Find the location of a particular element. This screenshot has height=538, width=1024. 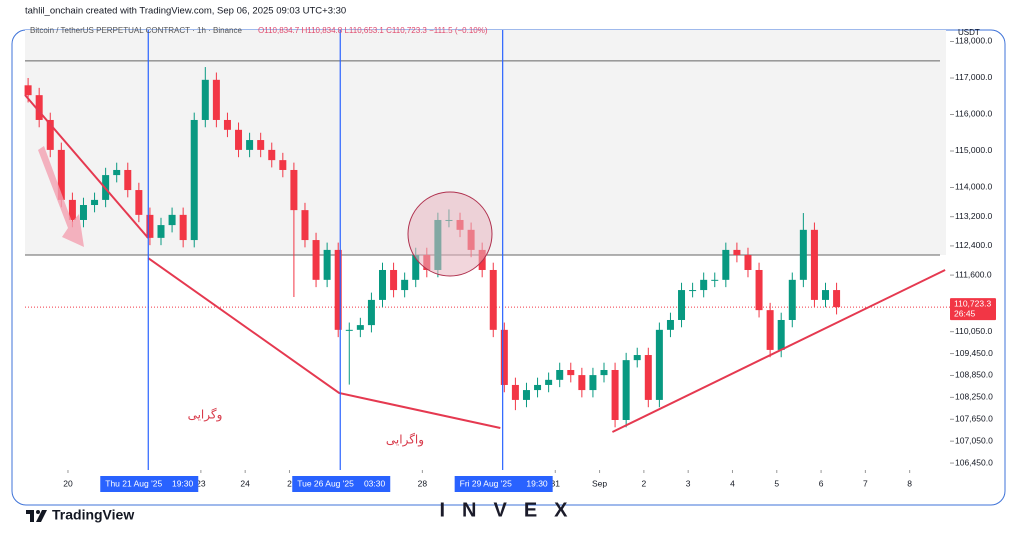

y-tick-label: 111,600.0 is located at coordinates (973, 274).